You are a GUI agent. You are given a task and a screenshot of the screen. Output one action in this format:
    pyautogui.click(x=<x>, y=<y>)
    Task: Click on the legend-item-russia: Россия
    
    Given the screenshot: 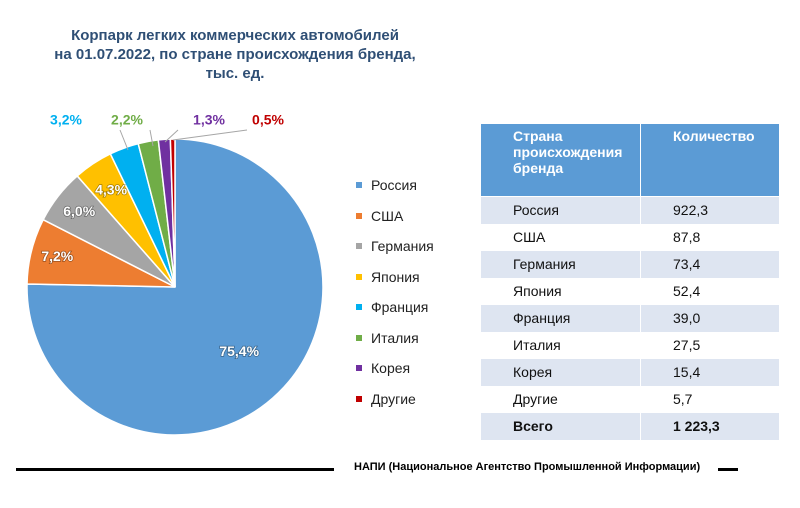 What is the action you would take?
    pyautogui.click(x=395, y=185)
    